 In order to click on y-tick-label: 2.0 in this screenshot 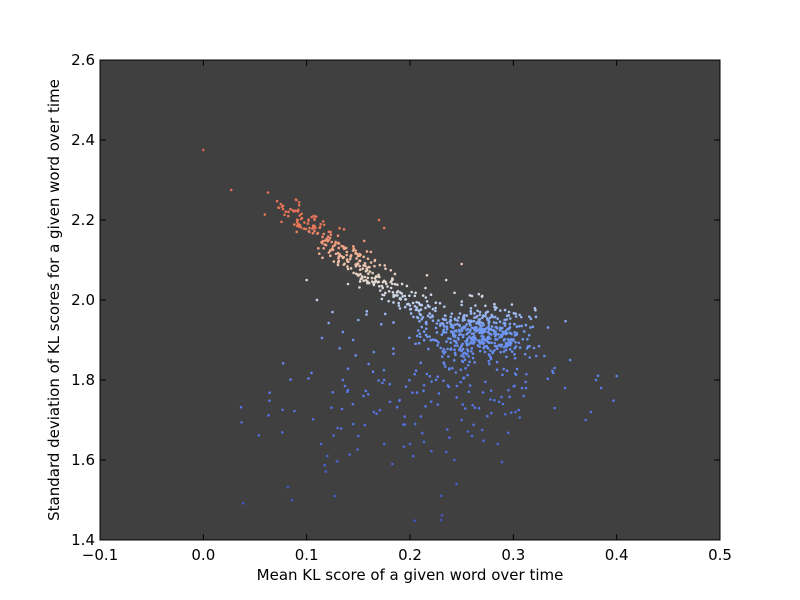, I will do `click(83, 300)`.